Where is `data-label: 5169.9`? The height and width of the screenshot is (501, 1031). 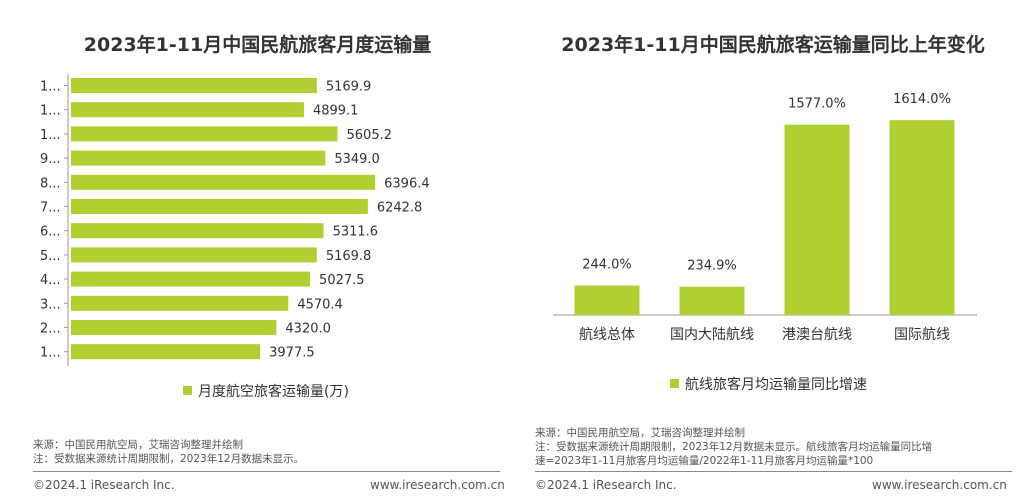 data-label: 5169.9 is located at coordinates (349, 87).